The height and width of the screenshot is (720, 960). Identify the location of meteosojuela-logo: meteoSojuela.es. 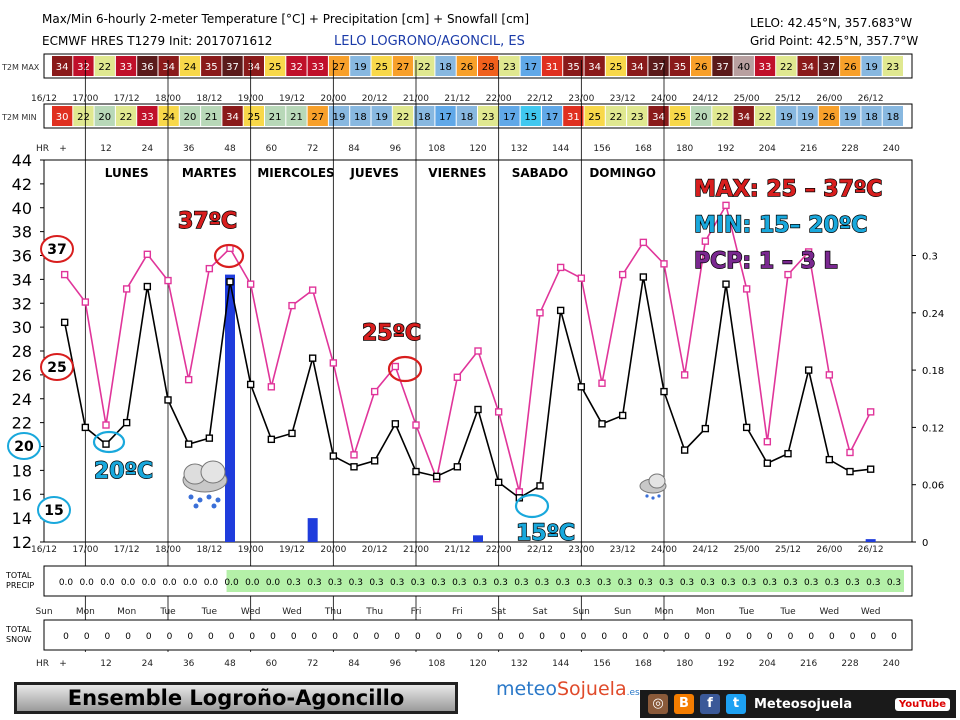
(568, 689).